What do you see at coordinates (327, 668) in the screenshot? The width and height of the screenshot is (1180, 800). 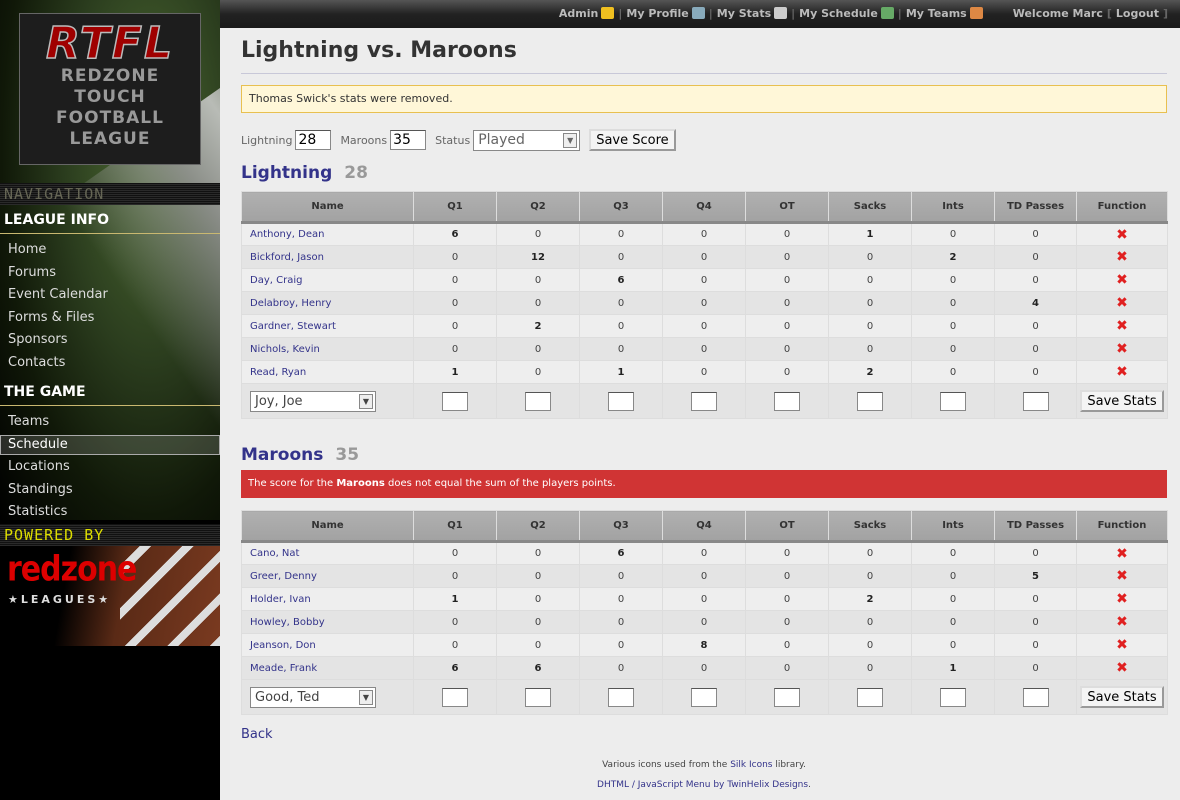 I see `player-name-link: Meade, Frank` at bounding box center [327, 668].